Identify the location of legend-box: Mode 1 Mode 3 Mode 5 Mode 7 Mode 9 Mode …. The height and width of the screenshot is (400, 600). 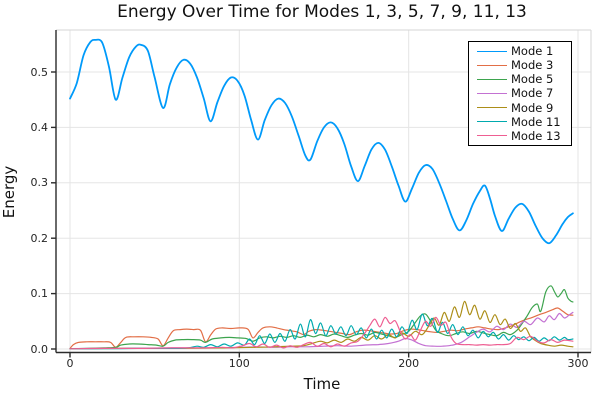
(520, 93).